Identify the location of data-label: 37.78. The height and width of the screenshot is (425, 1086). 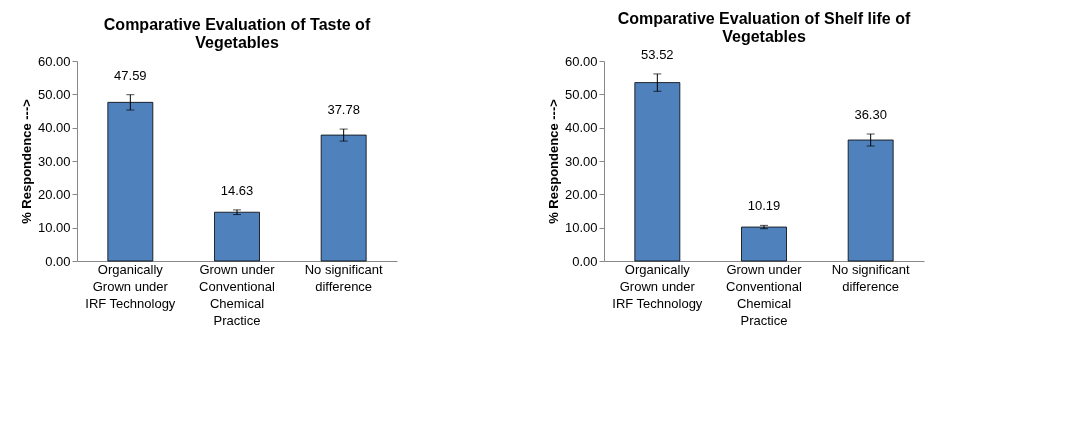
(343, 110).